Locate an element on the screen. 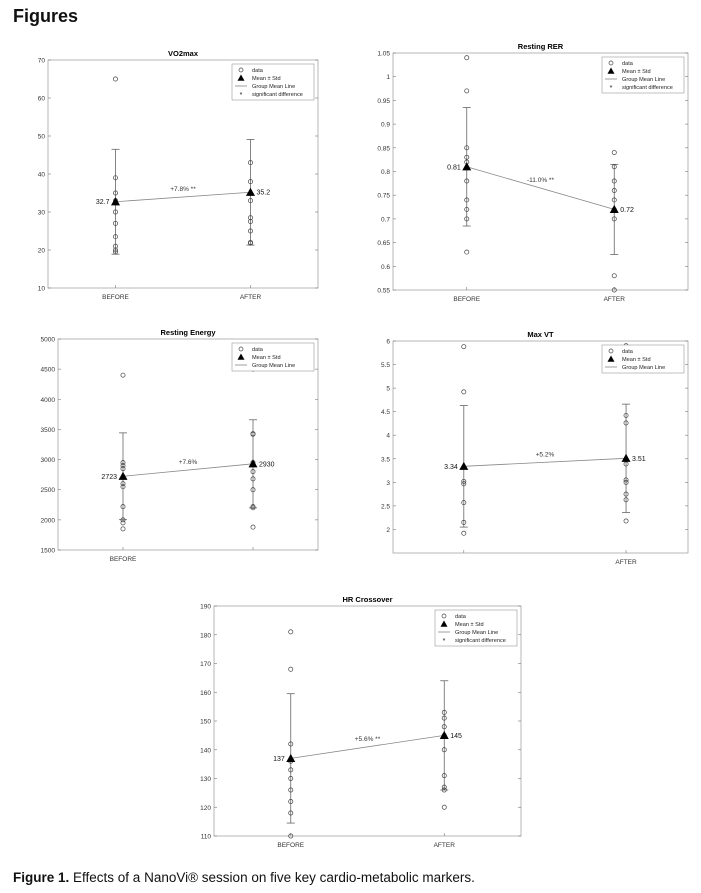 This screenshot has width=701, height=893. vo2max-ytick-label: 40 is located at coordinates (42, 175).